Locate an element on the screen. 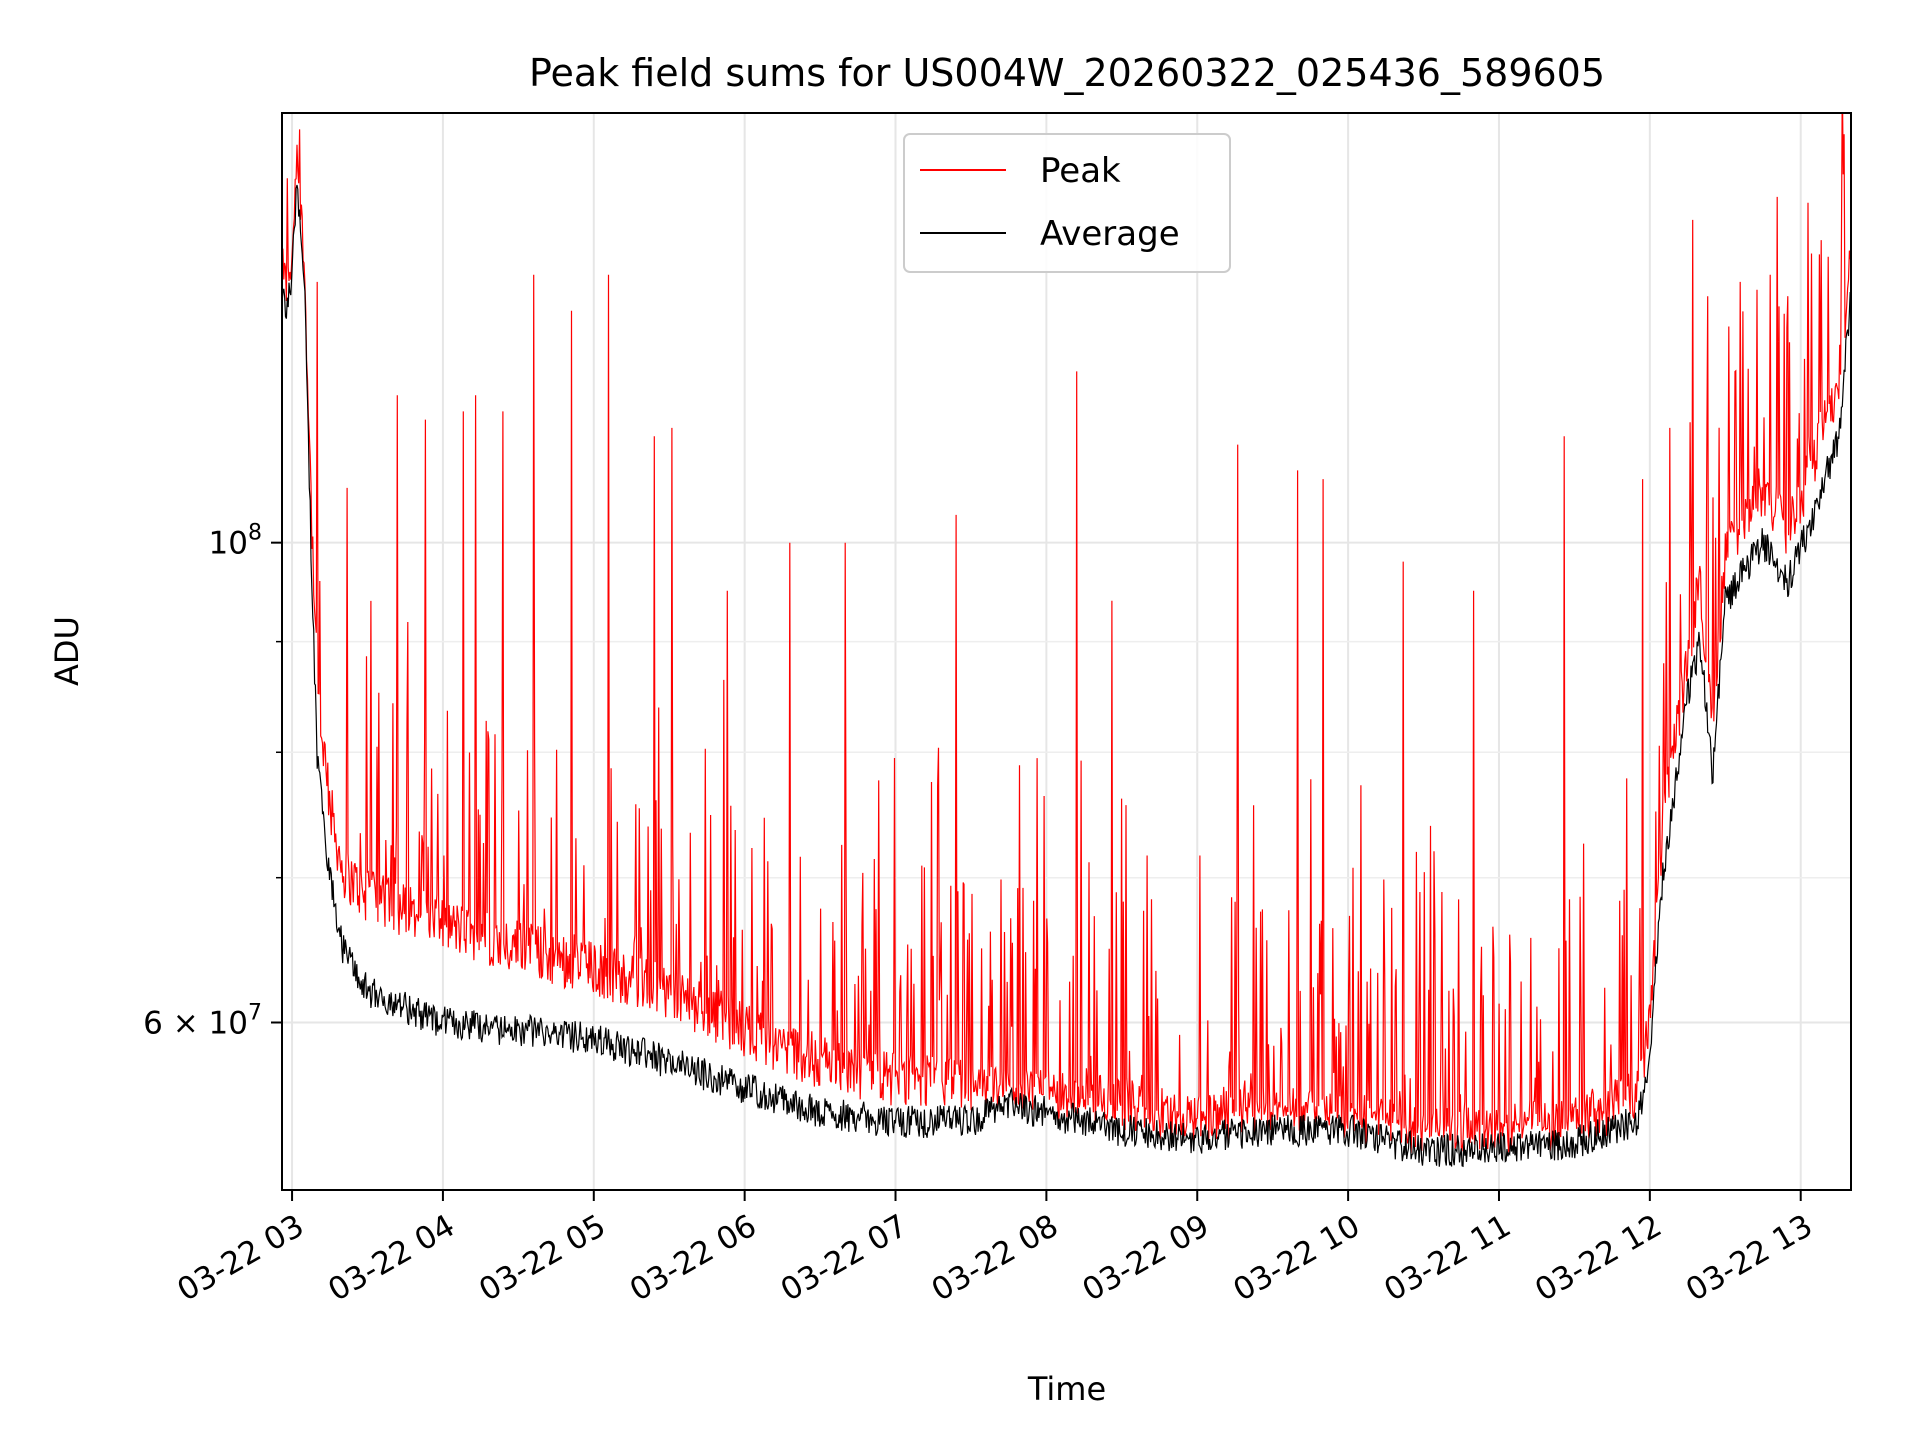 Image resolution: width=1920 pixels, height=1440 pixels. x-axis-label: Time is located at coordinates (1066, 1389).